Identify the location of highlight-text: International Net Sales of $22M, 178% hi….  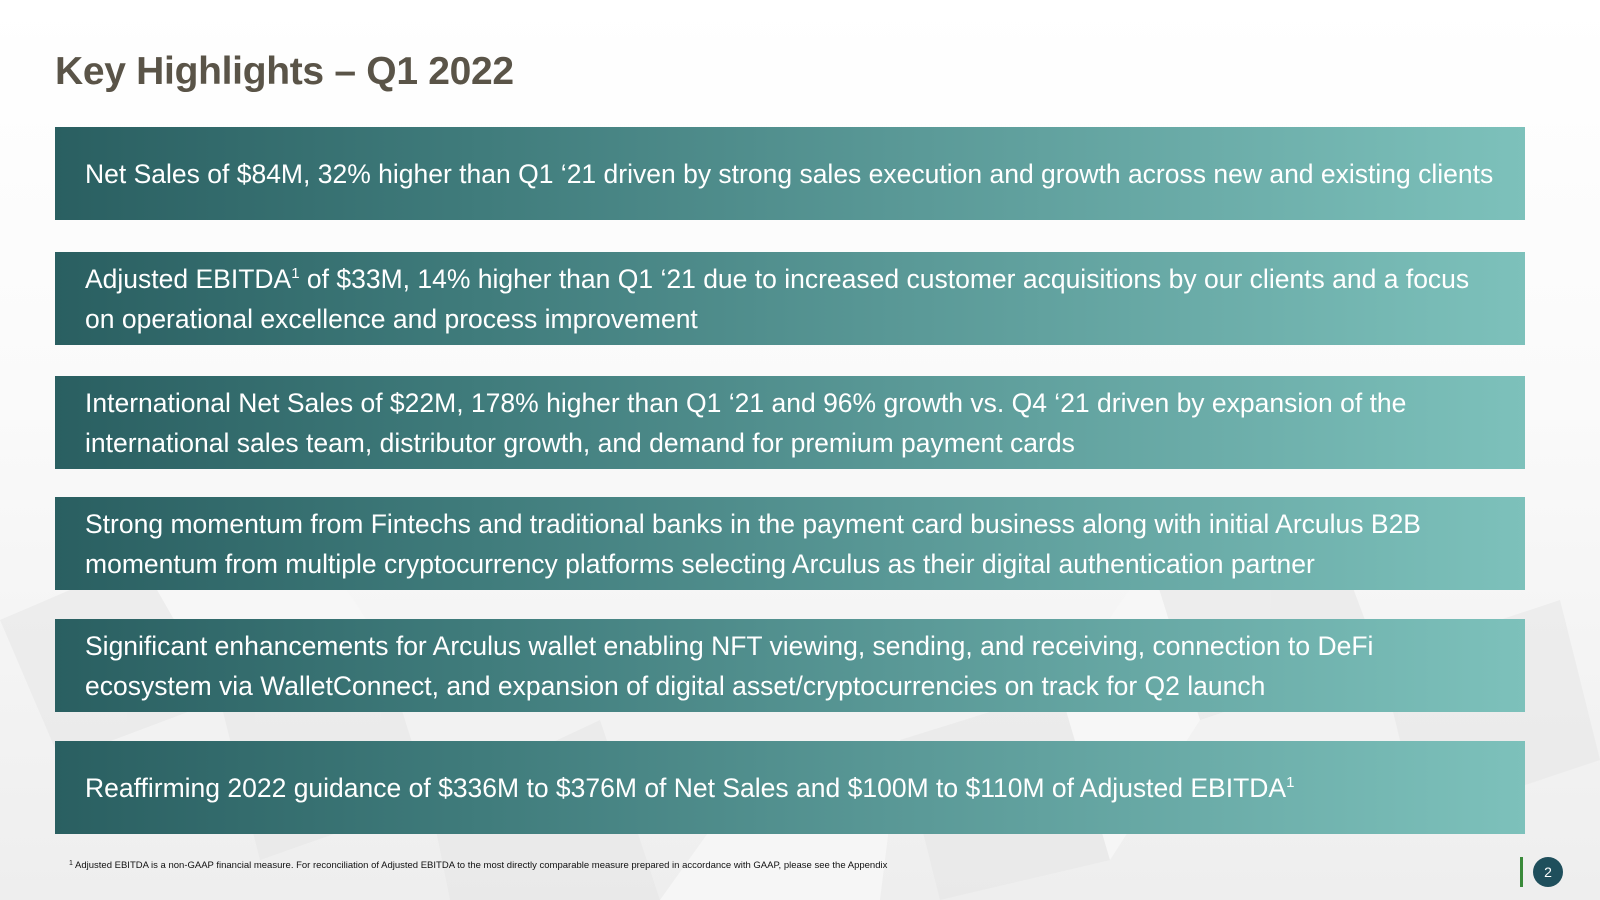
(746, 422).